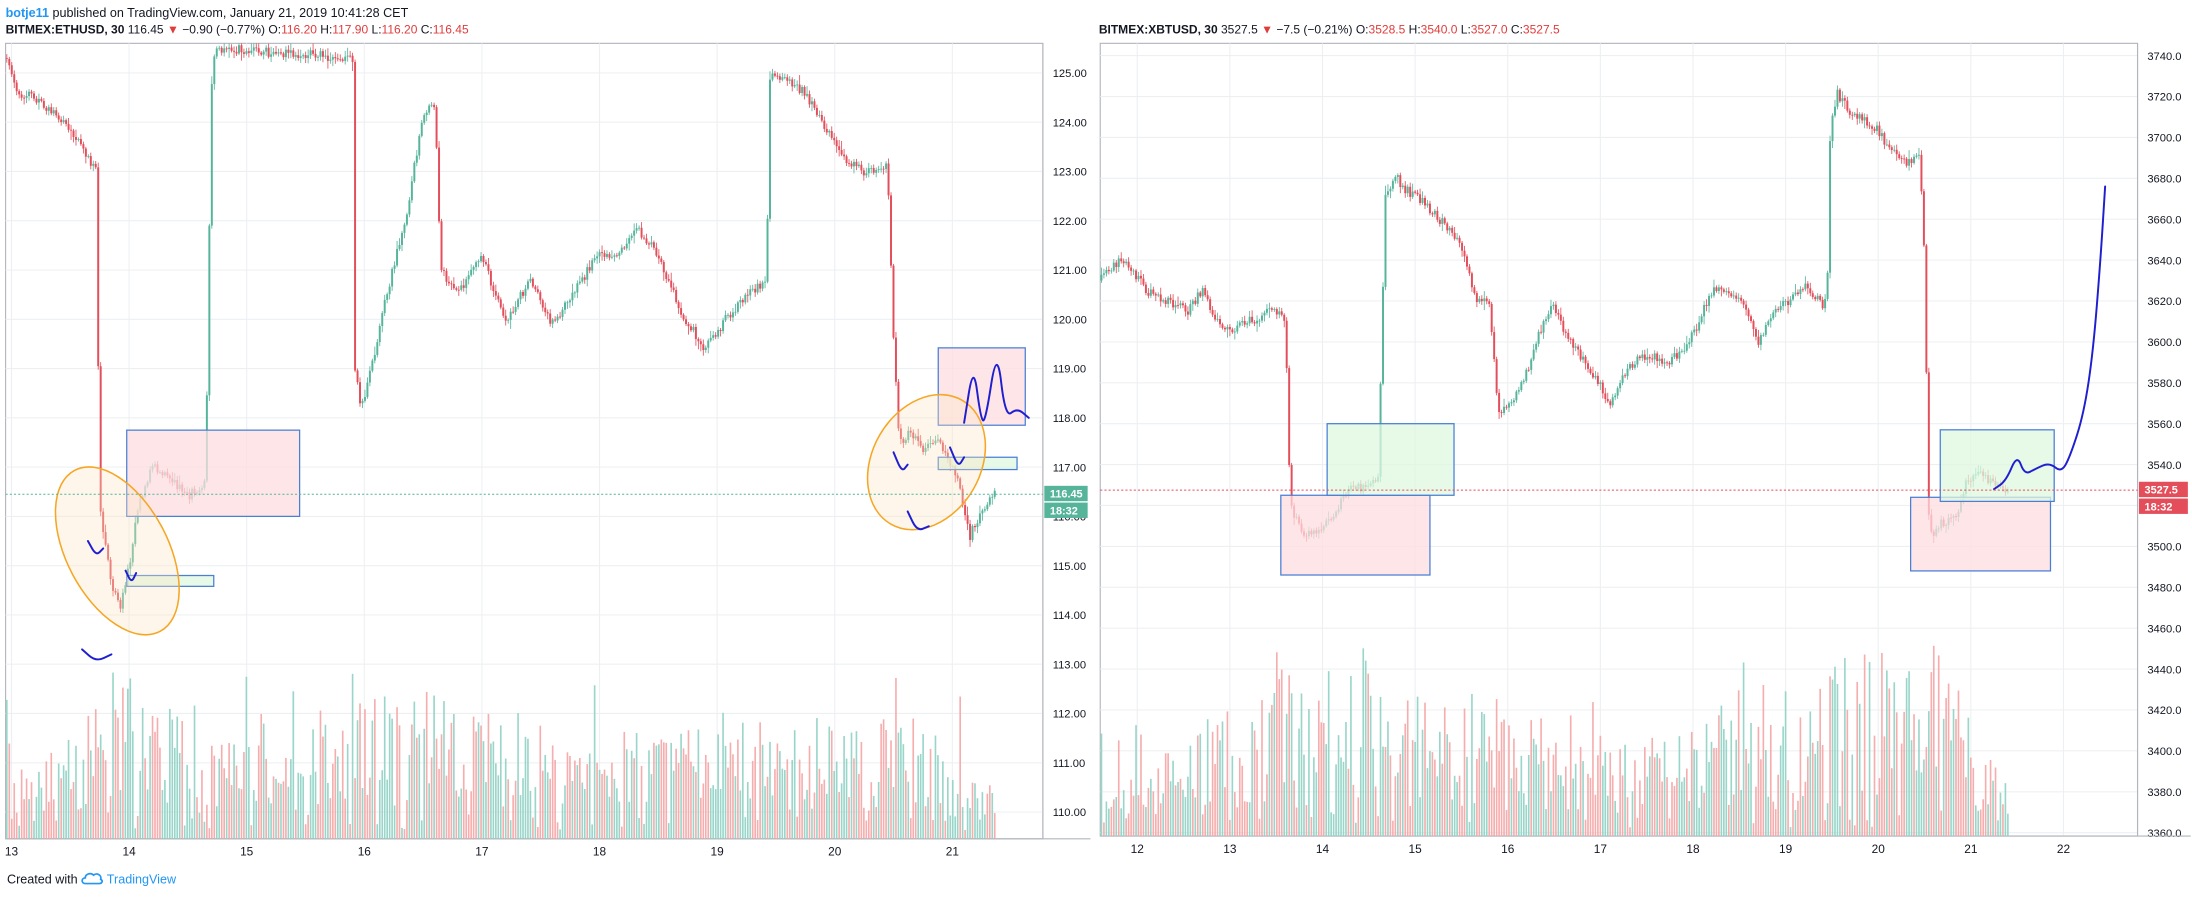 The width and height of the screenshot is (2192, 899). I want to click on author-link: botje11, so click(27, 12).